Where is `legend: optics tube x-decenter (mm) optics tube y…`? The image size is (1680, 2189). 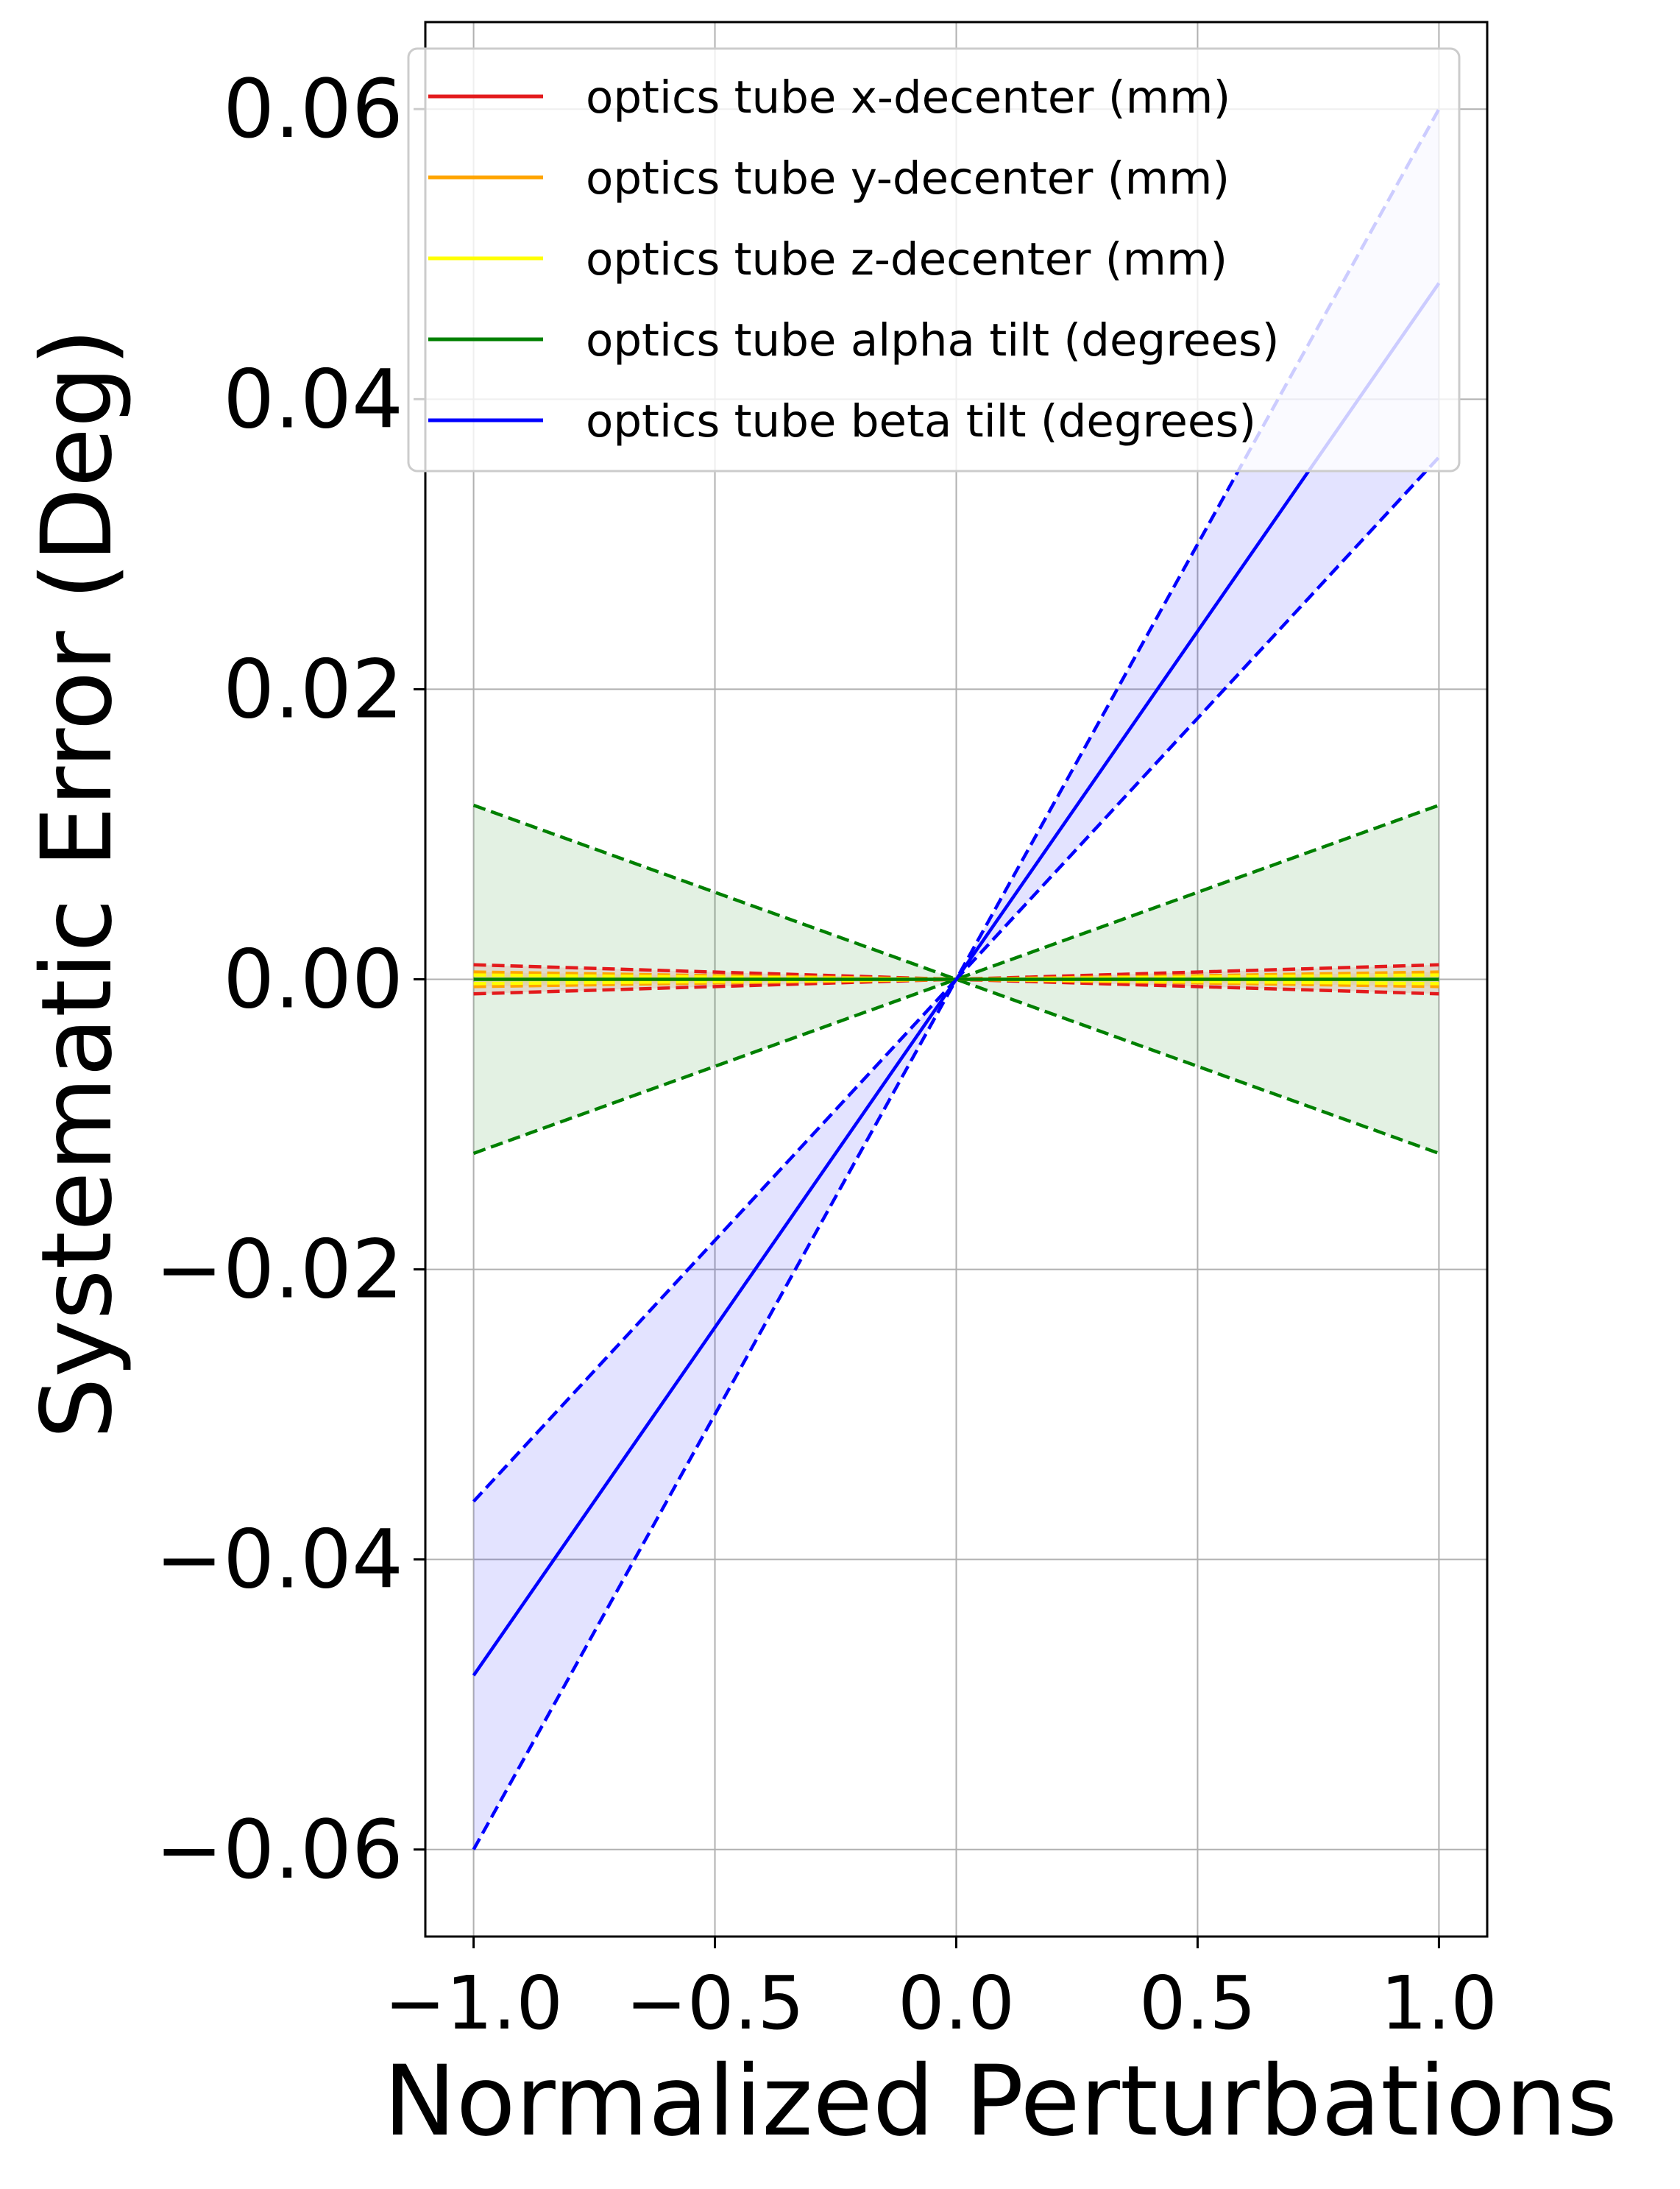
legend: optics tube x-decenter (mm) optics tube y… is located at coordinates (934, 260).